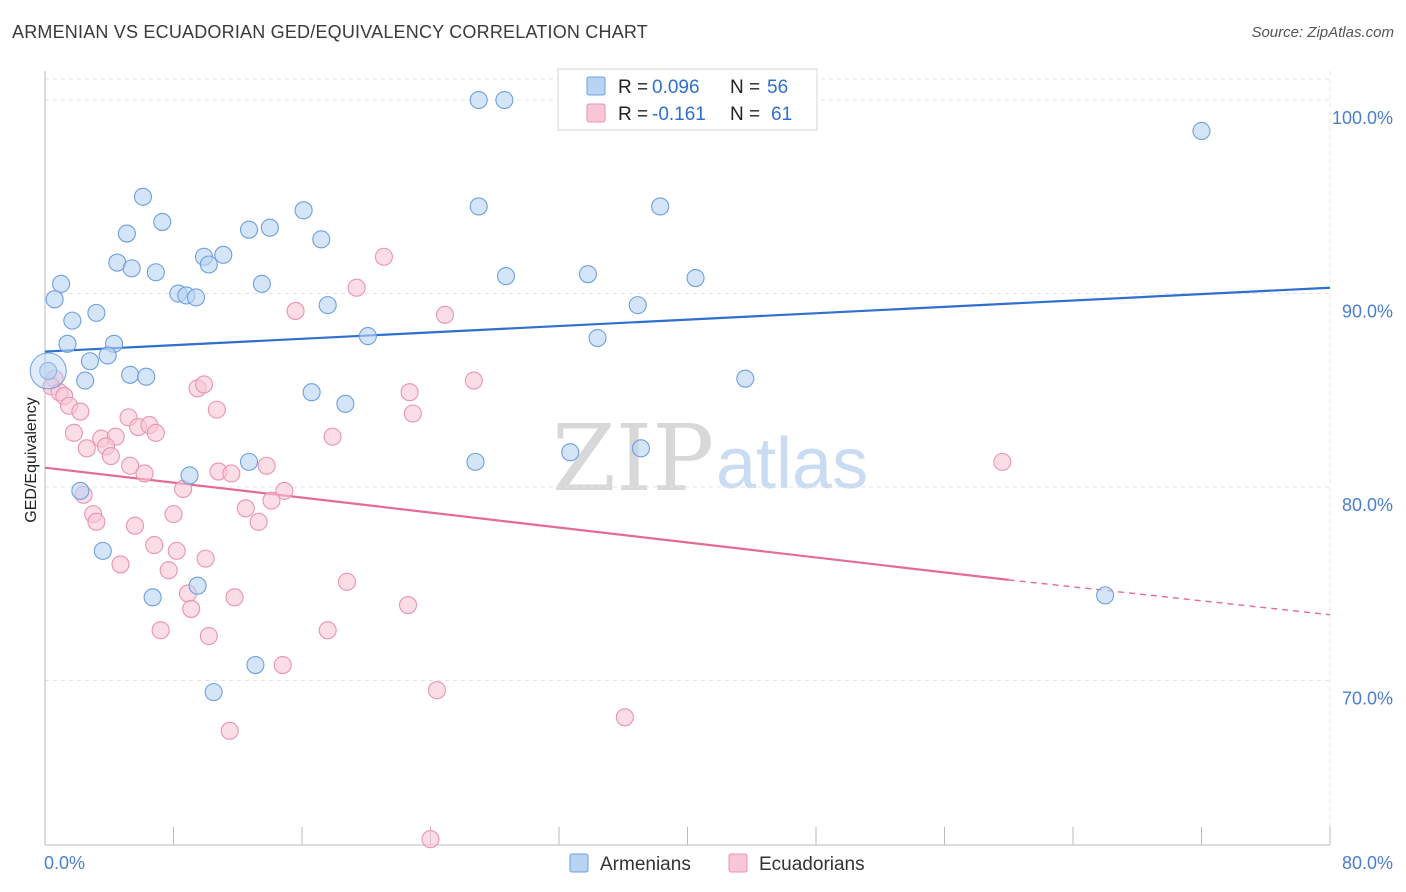 The height and width of the screenshot is (892, 1406). I want to click on bottom-legend-armenians: Armenians, so click(645, 864).